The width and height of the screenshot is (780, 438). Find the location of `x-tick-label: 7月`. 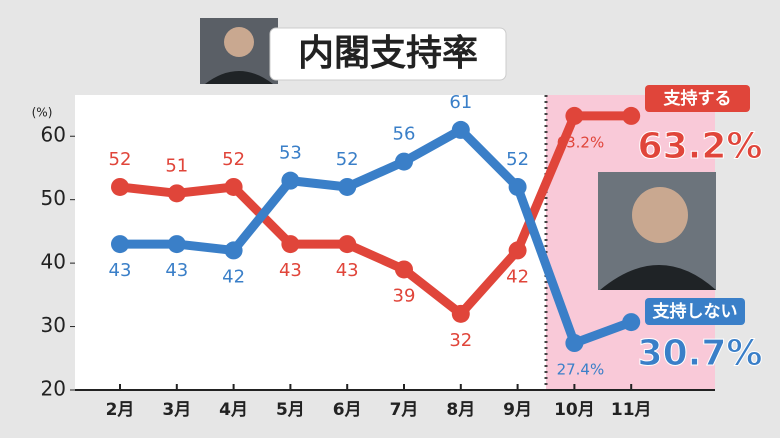

x-tick-label: 7月 is located at coordinates (404, 410).